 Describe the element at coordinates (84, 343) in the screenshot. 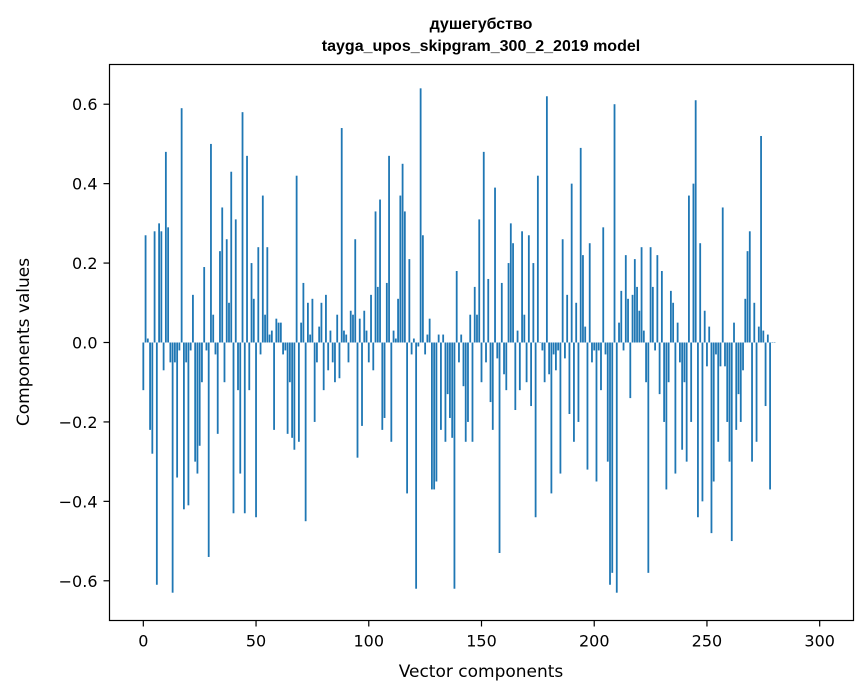

I see `y-axis-ticks: −0.6 −0.4 −0.2 0.0 0.2 0.4 0.6` at that location.